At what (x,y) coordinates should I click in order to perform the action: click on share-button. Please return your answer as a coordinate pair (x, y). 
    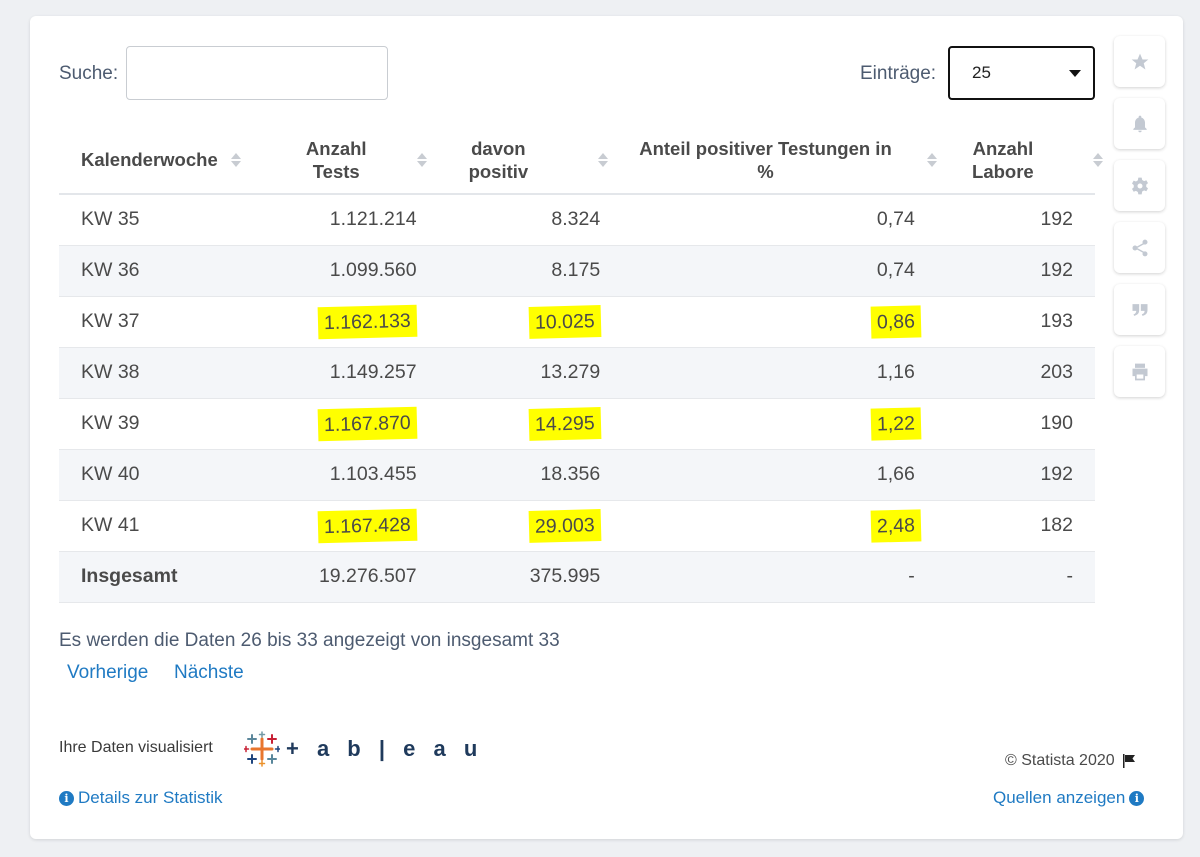
    Looking at the image, I should click on (1139, 247).